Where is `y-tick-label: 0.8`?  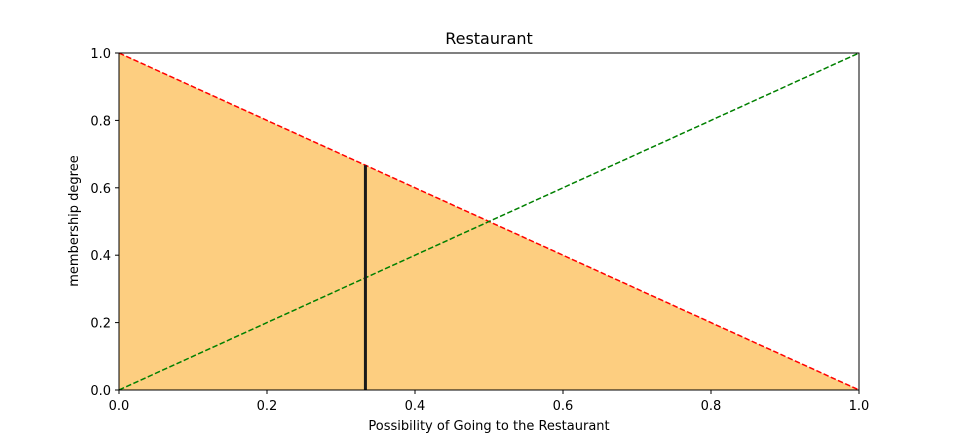 y-tick-label: 0.8 is located at coordinates (100, 121).